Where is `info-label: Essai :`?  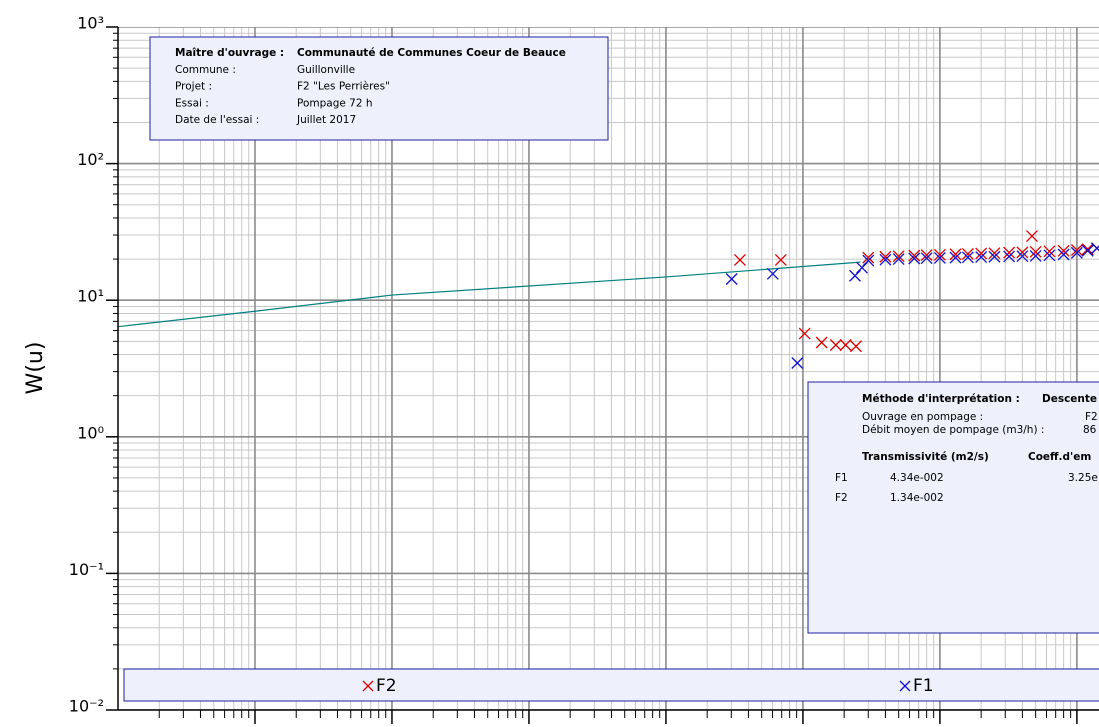 info-label: Essai : is located at coordinates (192, 103).